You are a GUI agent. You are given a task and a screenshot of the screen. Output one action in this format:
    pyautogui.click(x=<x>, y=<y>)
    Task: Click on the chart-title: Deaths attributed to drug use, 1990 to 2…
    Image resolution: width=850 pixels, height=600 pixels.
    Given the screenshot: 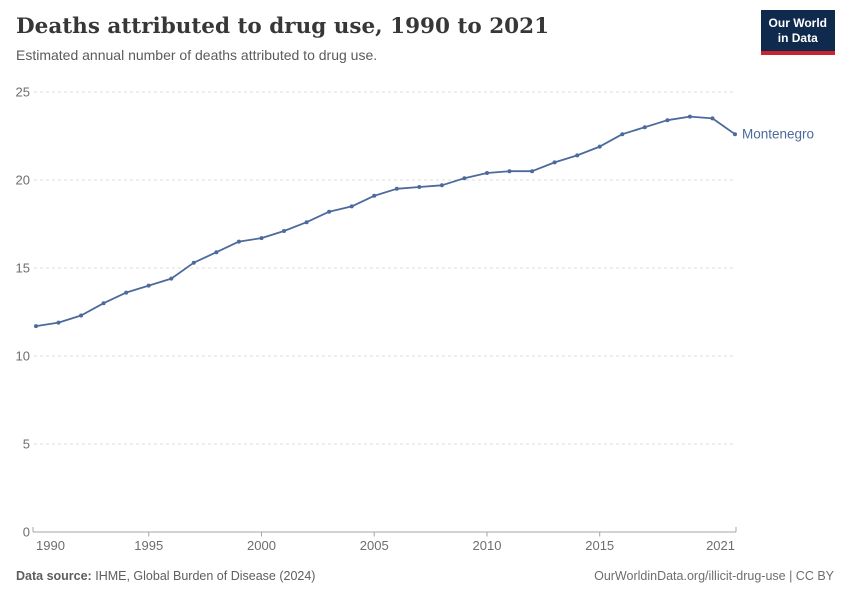 What is the action you would take?
    pyautogui.click(x=283, y=26)
    